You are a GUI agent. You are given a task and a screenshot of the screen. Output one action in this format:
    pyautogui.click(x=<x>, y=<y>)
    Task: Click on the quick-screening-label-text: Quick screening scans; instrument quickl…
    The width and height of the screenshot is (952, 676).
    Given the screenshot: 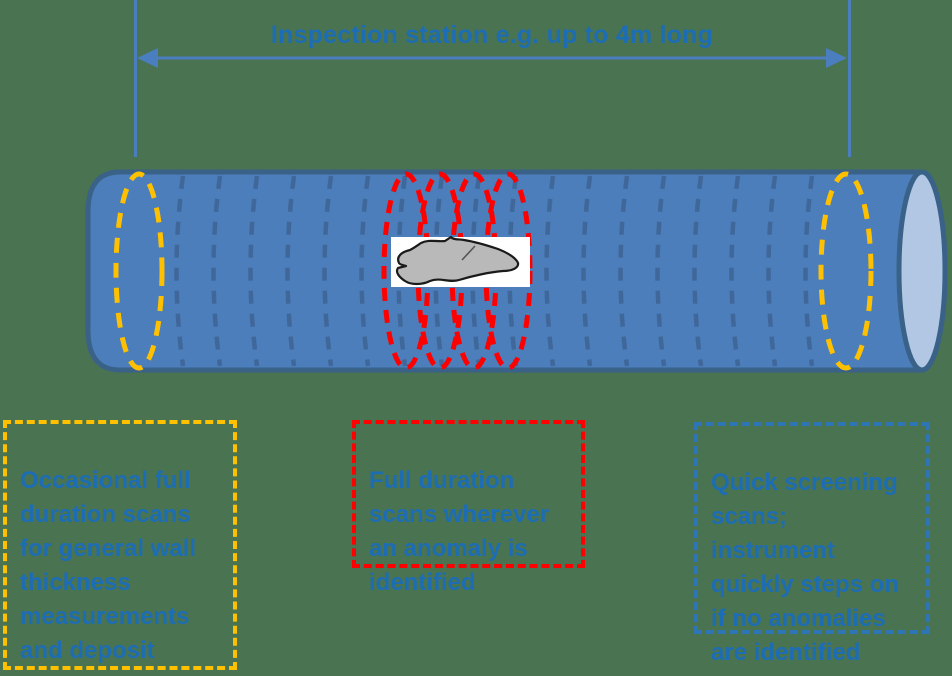 What is the action you would take?
    pyautogui.click(x=805, y=567)
    